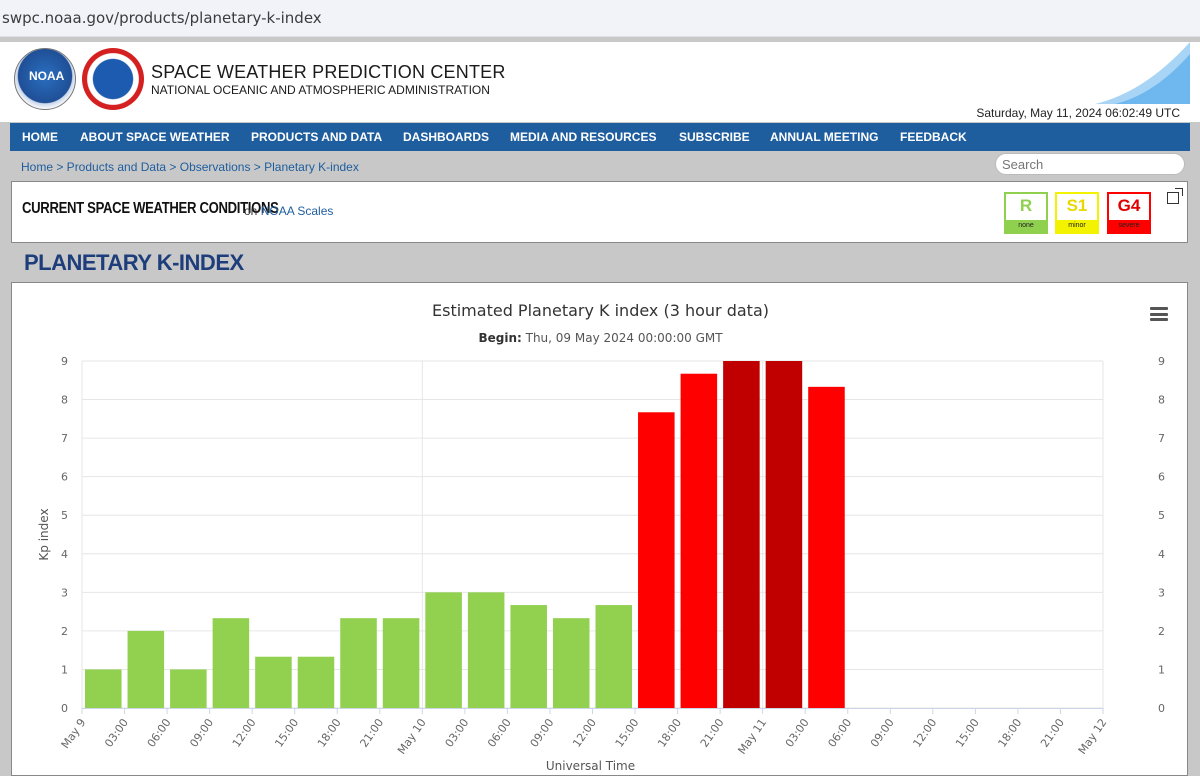  Describe the element at coordinates (64, 592) in the screenshot. I see `y-tick-label-left: 3` at that location.